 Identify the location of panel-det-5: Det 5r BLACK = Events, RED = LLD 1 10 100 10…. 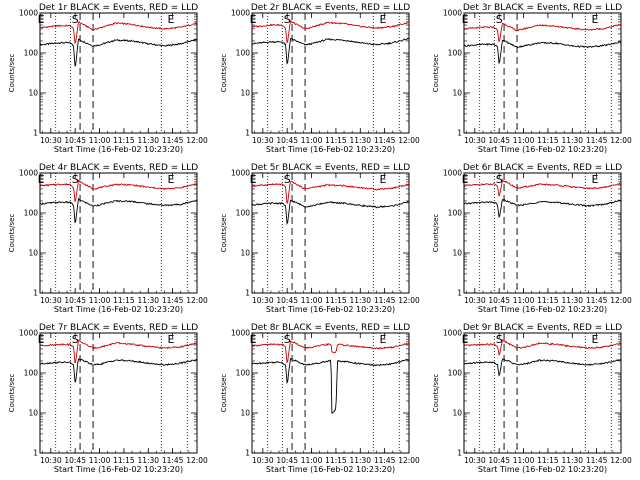
(320, 238).